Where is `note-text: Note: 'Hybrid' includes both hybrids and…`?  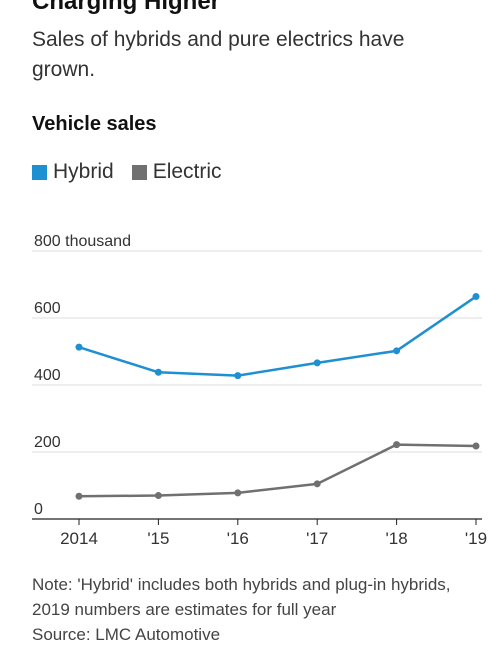 note-text: Note: 'Hybrid' includes both hybrids and… is located at coordinates (241, 597).